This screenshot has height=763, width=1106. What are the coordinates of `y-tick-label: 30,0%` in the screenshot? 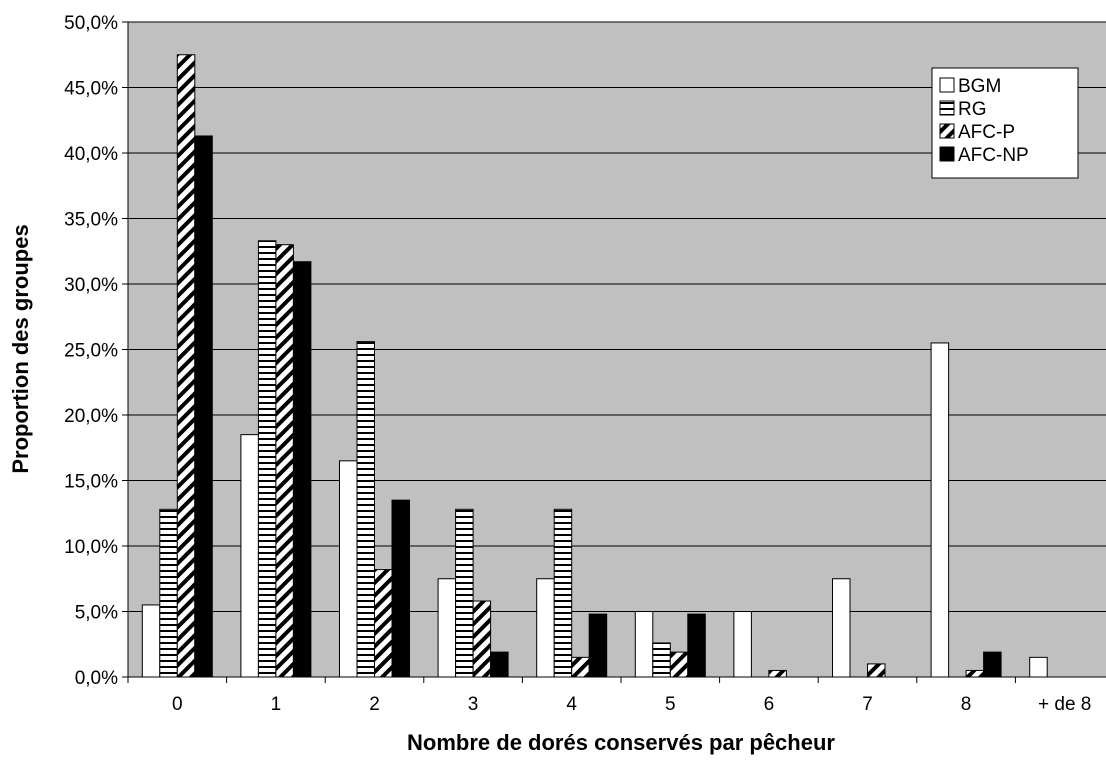 It's located at (91, 285).